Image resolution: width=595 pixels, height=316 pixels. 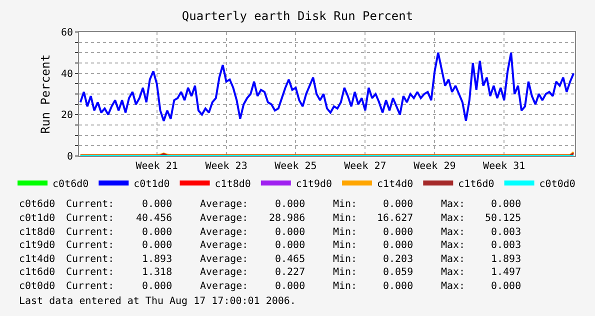 I want to click on legend-label: c0t1d0, so click(x=152, y=184).